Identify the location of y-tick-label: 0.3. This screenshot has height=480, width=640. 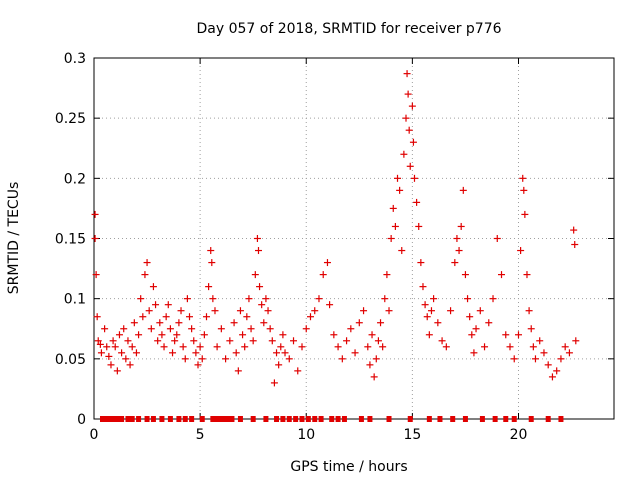
(75, 59).